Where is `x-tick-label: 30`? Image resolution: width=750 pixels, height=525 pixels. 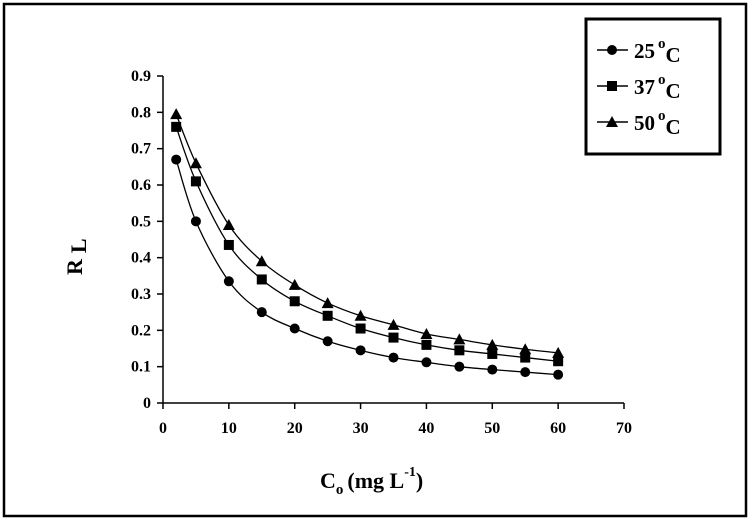 x-tick-label: 30 is located at coordinates (361, 428).